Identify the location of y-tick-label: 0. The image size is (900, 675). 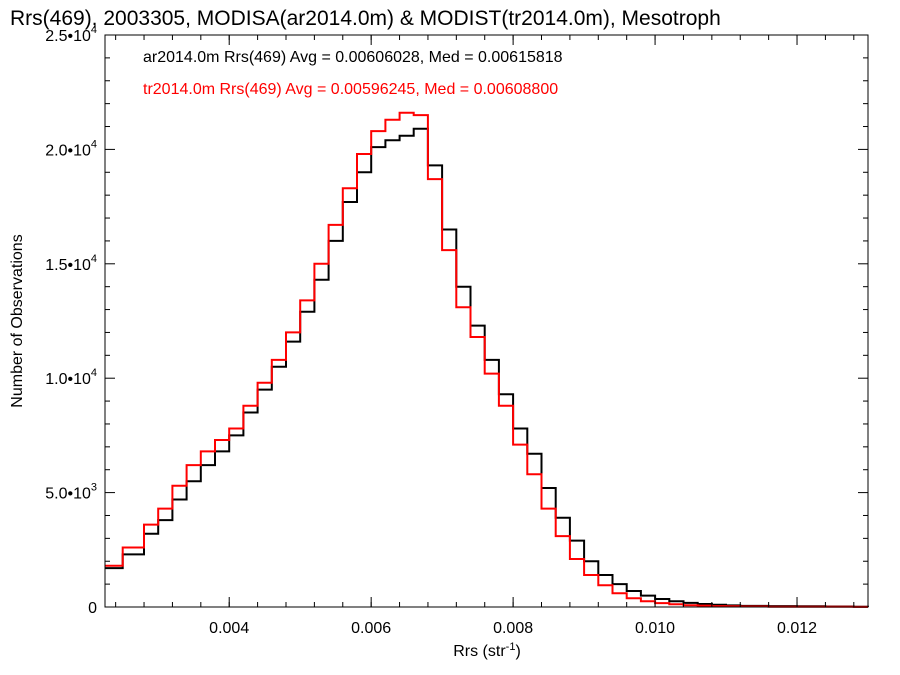
(92, 608).